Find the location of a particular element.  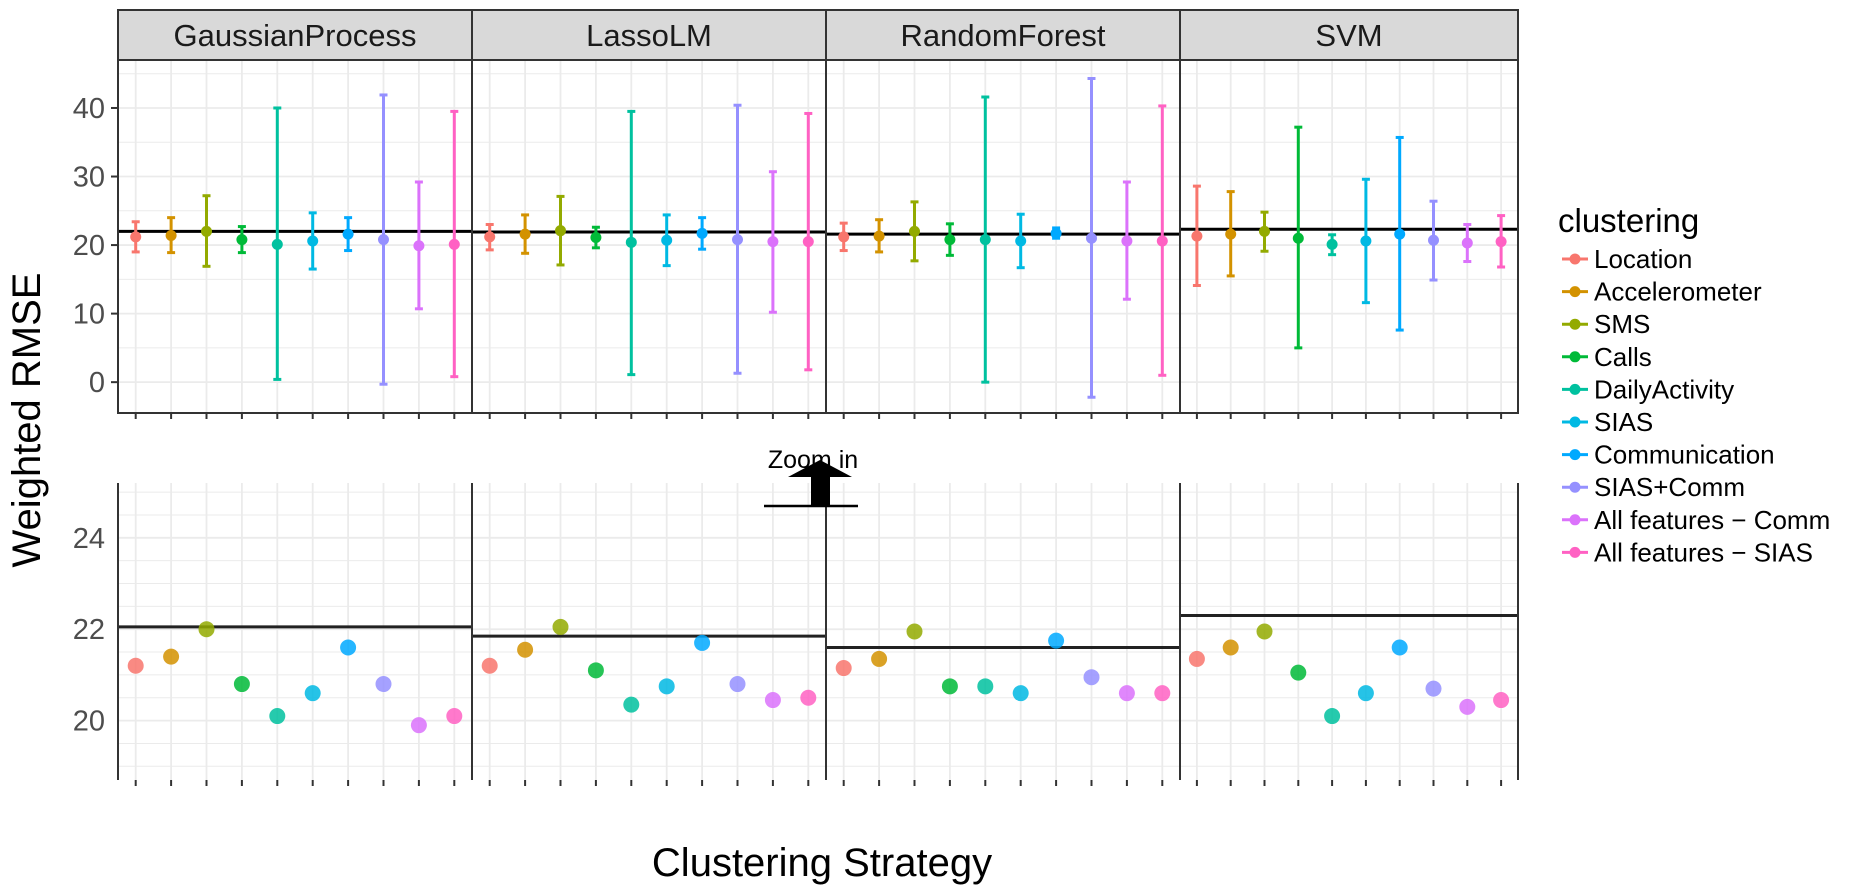

zoom-indicator: Zoom in is located at coordinates (811, 477).